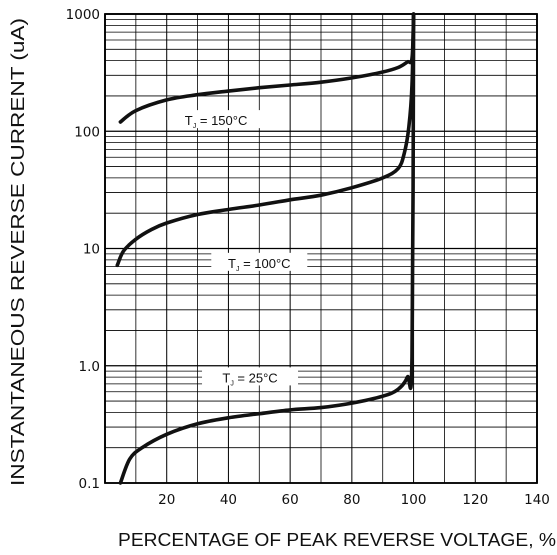  Describe the element at coordinates (290, 500) in the screenshot. I see `x-tick-label: 60` at that location.